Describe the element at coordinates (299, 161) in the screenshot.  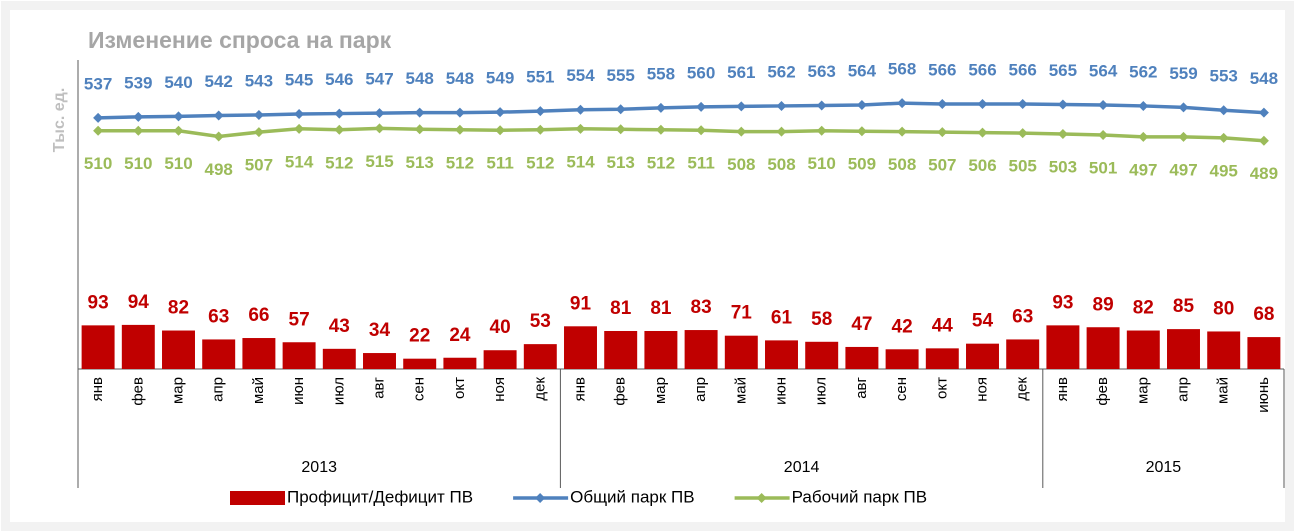
I see `line-value-label: 514` at that location.